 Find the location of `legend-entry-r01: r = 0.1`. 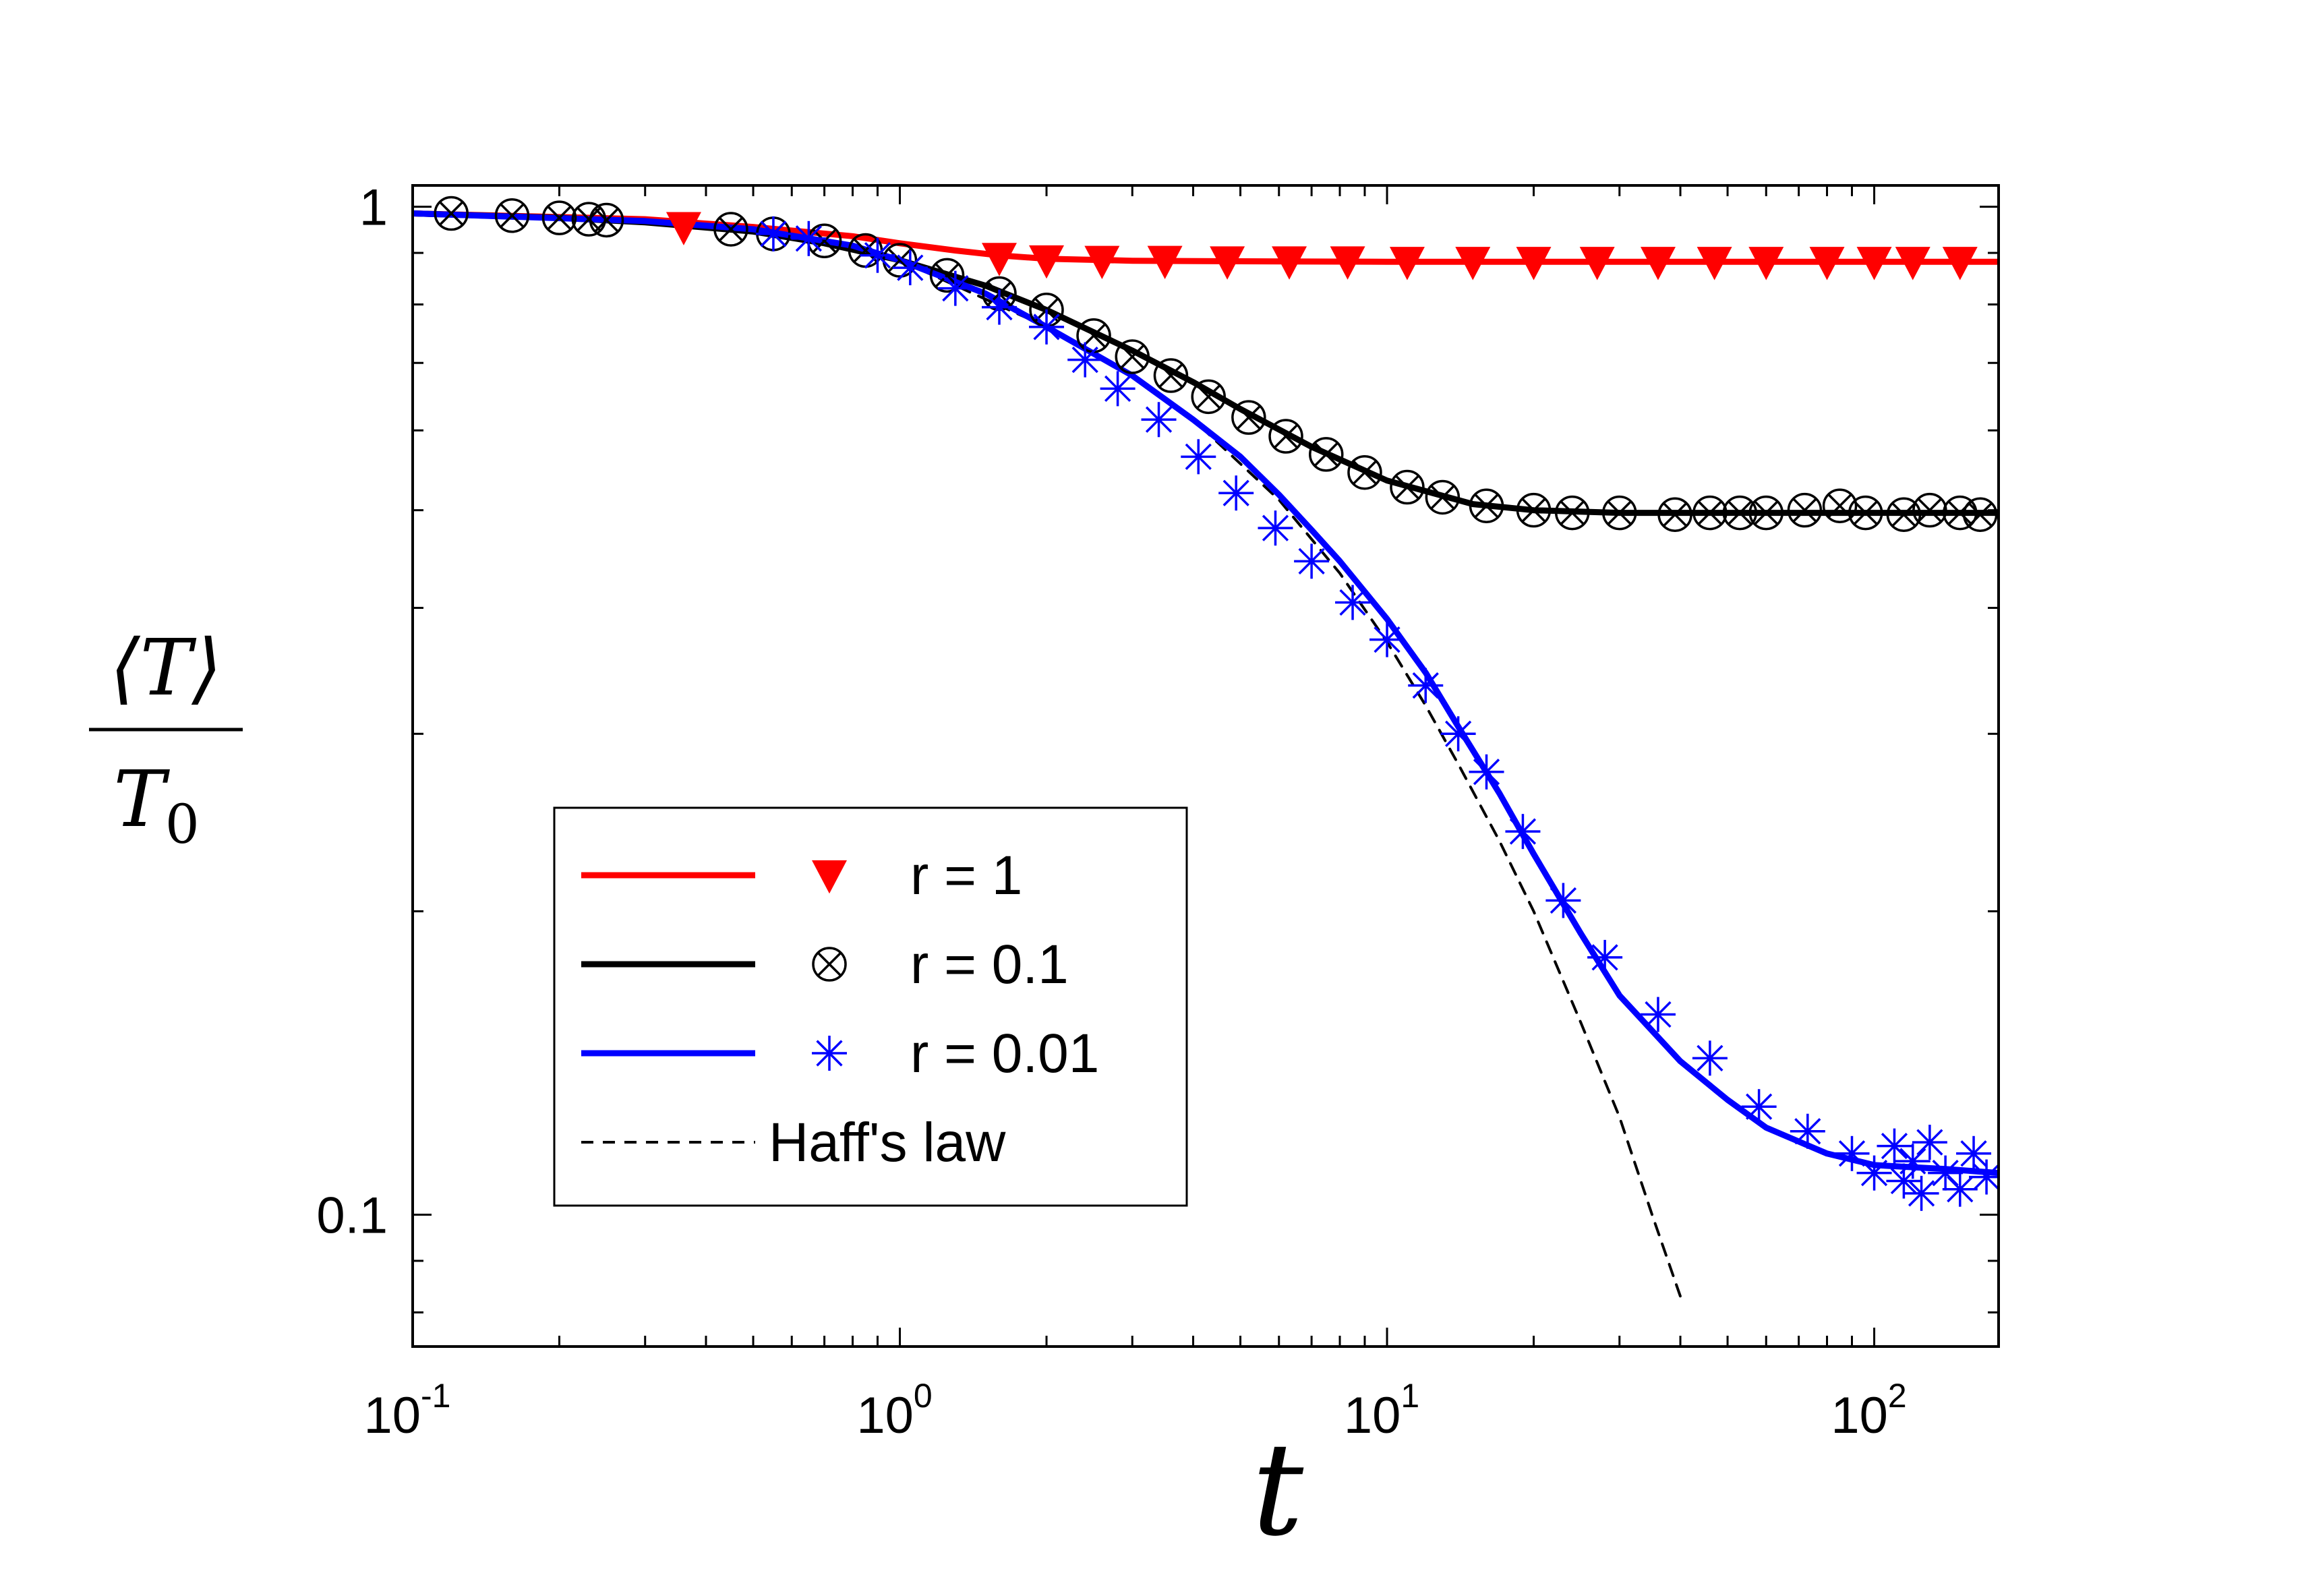

legend-entry-r01: r = 0.1 is located at coordinates (825, 964).